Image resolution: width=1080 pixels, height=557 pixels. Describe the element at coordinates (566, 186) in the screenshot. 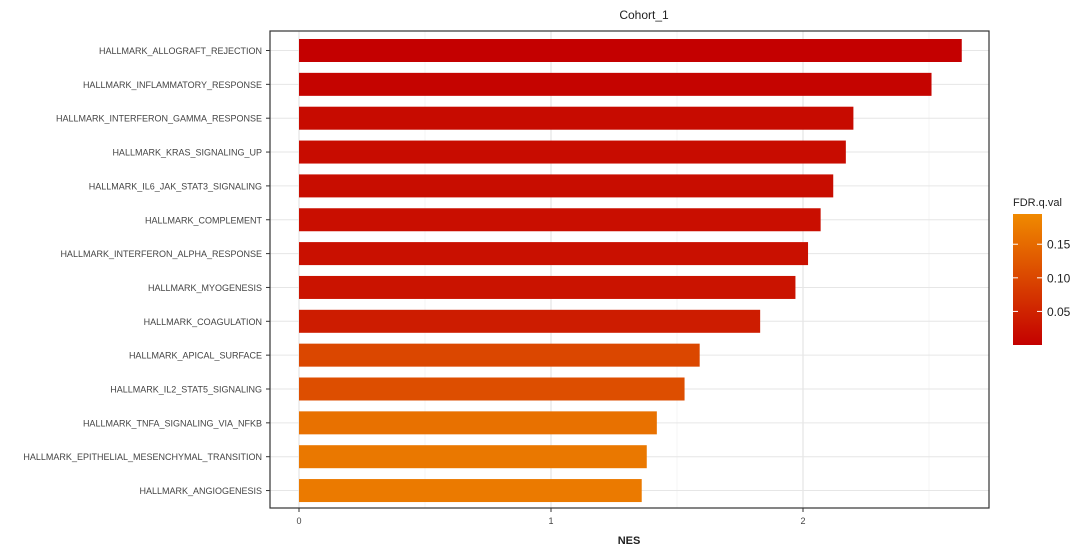

I see `bar-hallmark-il6-jak-stat3-signaling` at that location.